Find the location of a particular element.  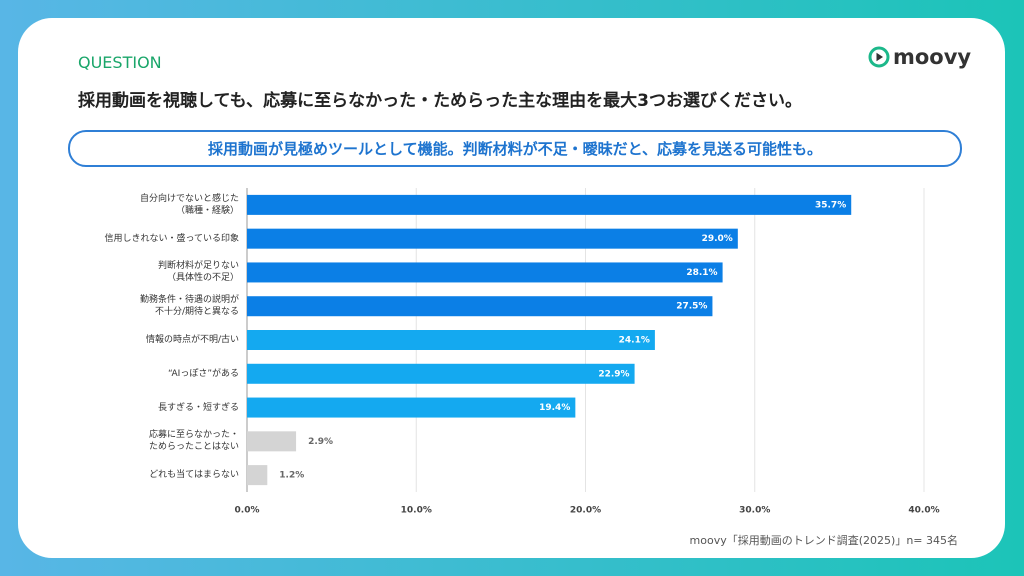

category-label: 情報の時点が不明/古い is located at coordinates (192, 340).